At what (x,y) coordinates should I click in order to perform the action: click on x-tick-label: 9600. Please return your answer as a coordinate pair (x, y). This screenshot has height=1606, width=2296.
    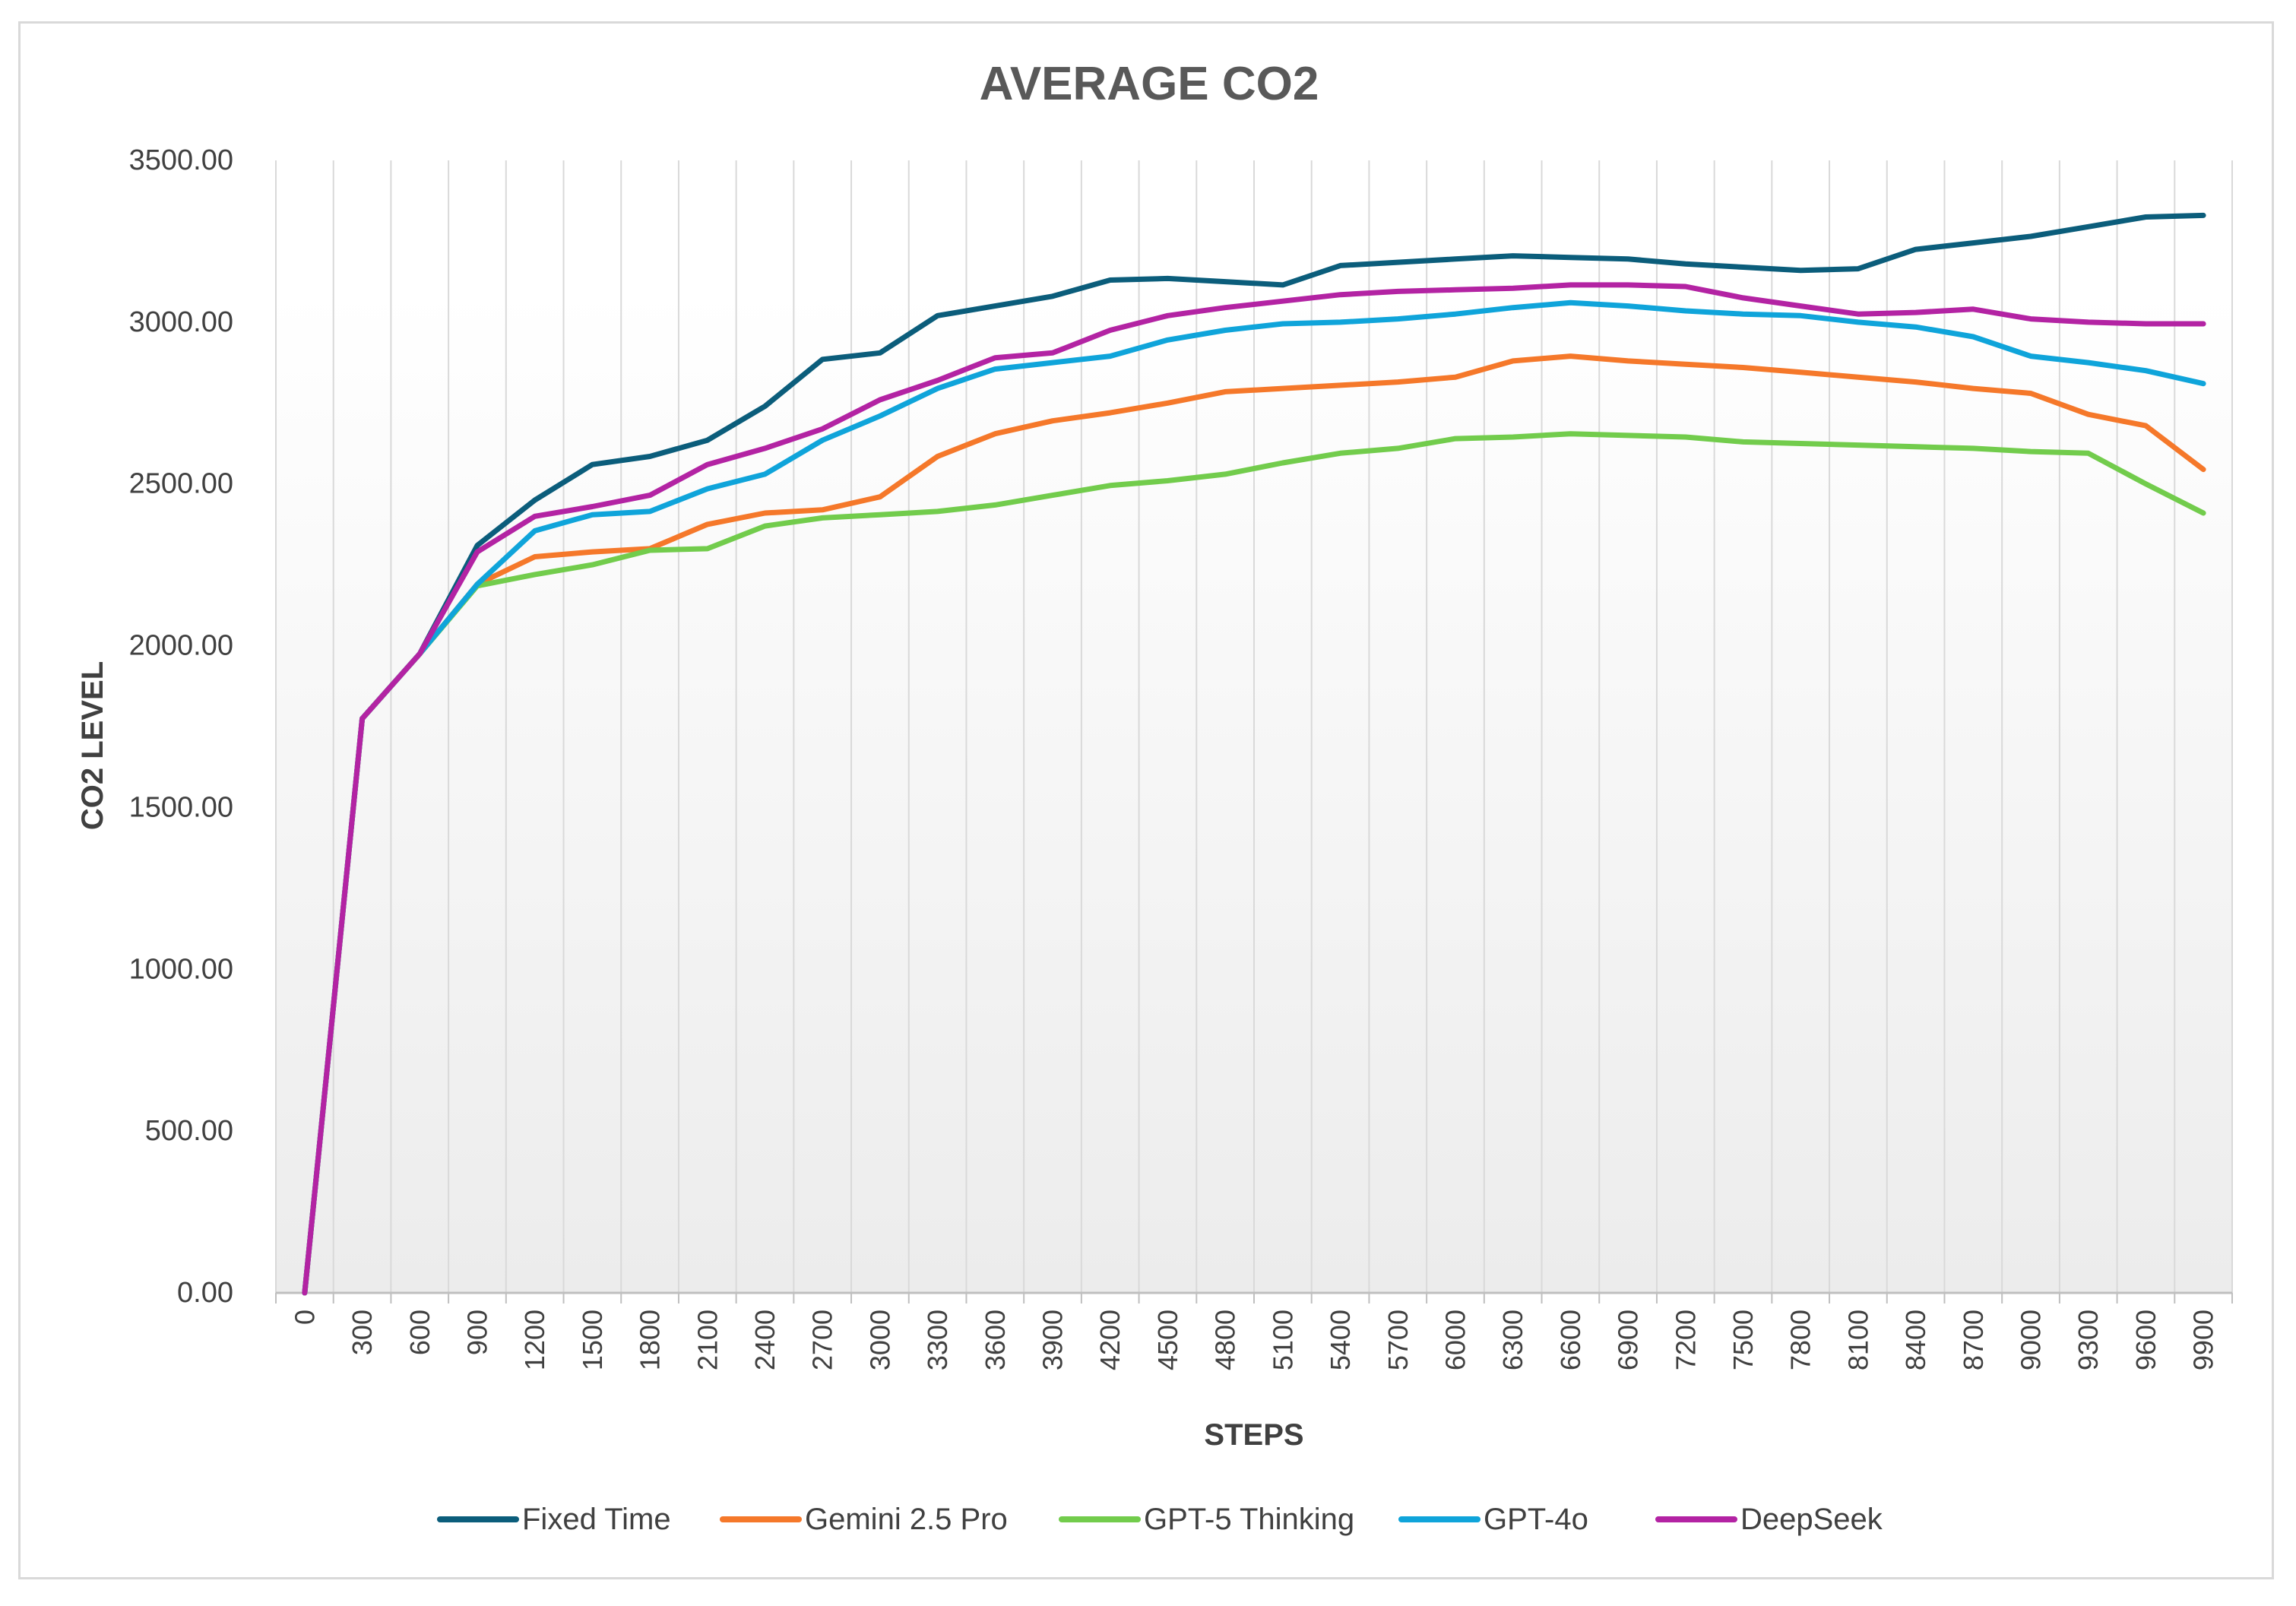
    Looking at the image, I should click on (2145, 1340).